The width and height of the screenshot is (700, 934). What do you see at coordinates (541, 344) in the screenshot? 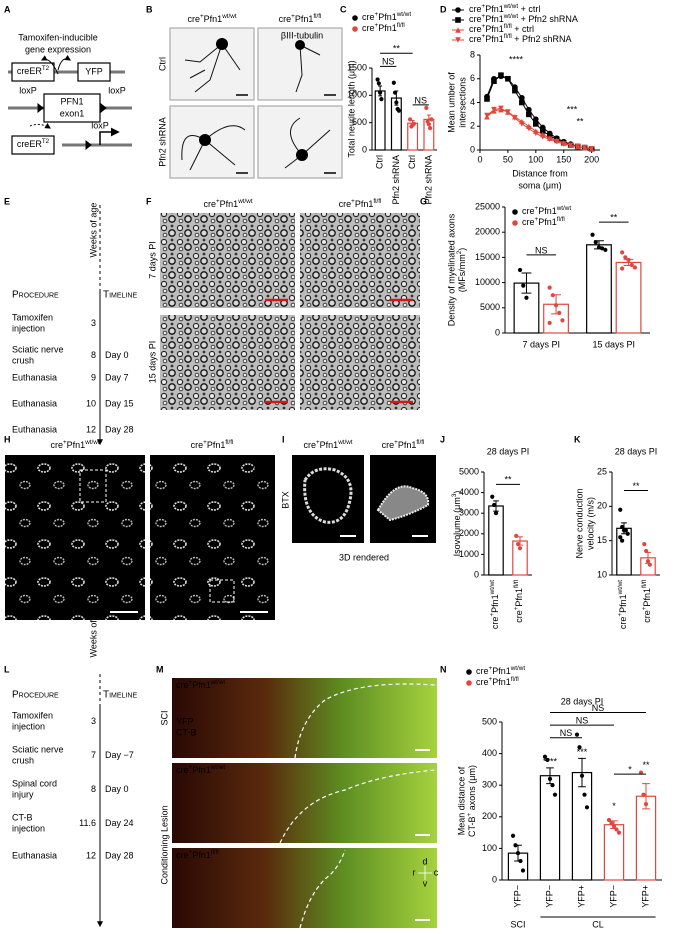
I see `x-tick-label: 7 days PI` at bounding box center [541, 344].